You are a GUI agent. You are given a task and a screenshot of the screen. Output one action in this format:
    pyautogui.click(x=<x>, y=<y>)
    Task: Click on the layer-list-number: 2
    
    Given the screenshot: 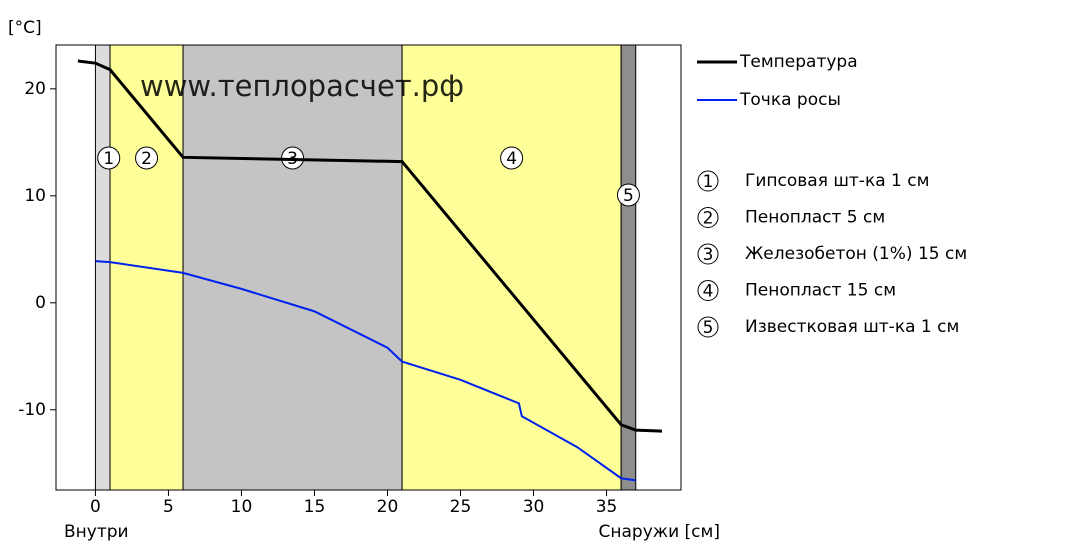 What is the action you would take?
    pyautogui.click(x=708, y=219)
    